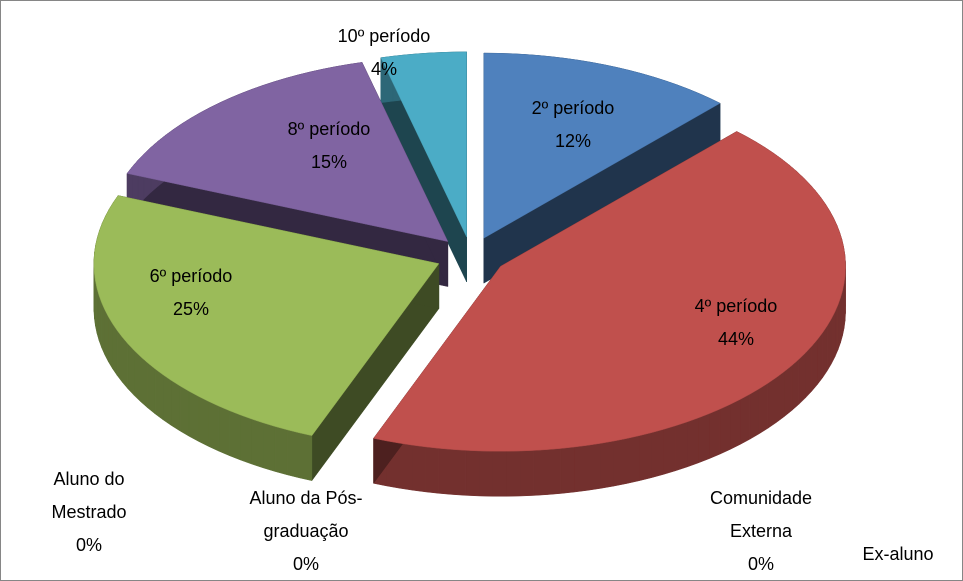  I want to click on label-name: Ex-aluno, so click(898, 554).